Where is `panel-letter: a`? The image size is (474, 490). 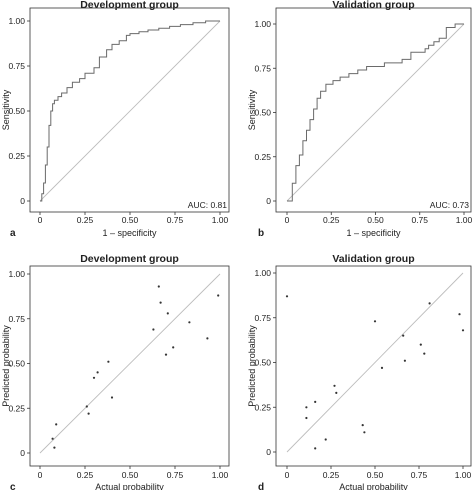 panel-letter: a is located at coordinates (13, 233).